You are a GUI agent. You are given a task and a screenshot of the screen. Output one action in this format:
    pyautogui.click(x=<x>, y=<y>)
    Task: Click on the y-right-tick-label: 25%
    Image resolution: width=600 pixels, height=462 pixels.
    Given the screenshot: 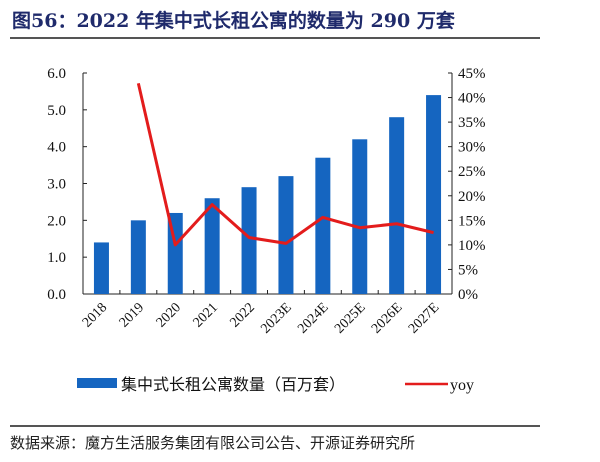 What is the action you would take?
    pyautogui.click(x=472, y=172)
    